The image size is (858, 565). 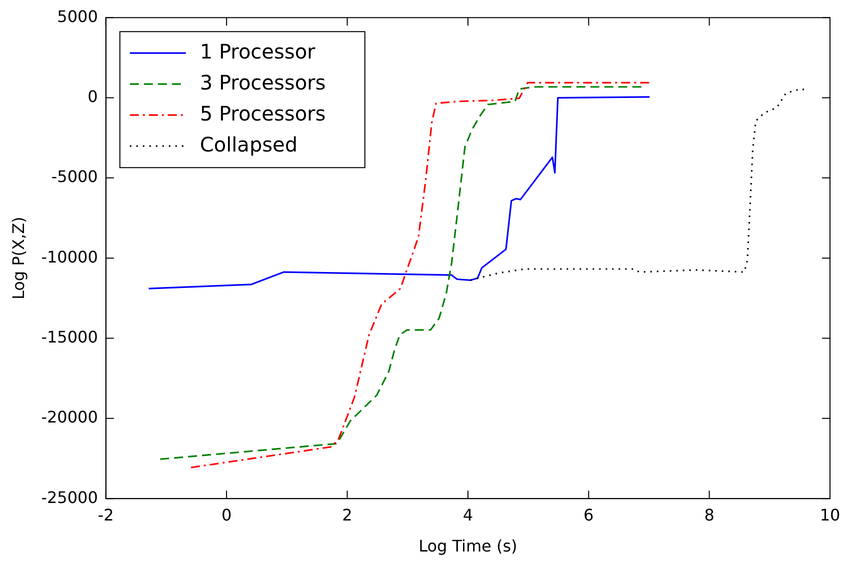 I want to click on legend-label: 1 Processor, so click(x=258, y=51).